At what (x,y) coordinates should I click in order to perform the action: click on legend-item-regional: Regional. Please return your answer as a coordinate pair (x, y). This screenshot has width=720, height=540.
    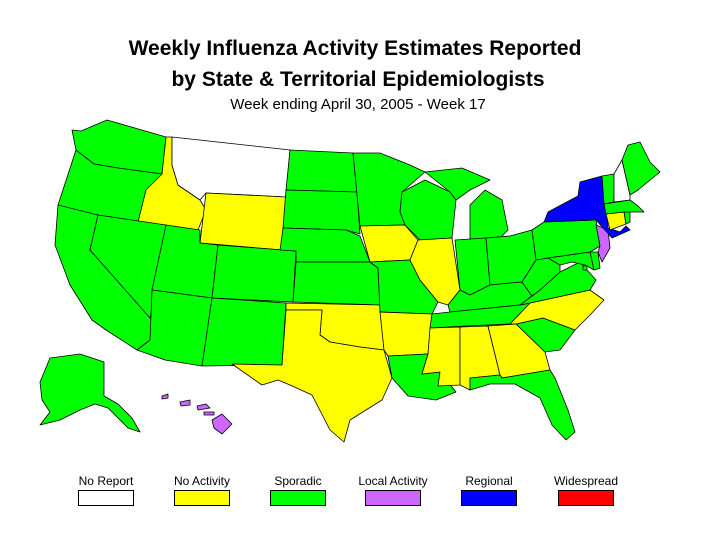
    Looking at the image, I should click on (489, 490).